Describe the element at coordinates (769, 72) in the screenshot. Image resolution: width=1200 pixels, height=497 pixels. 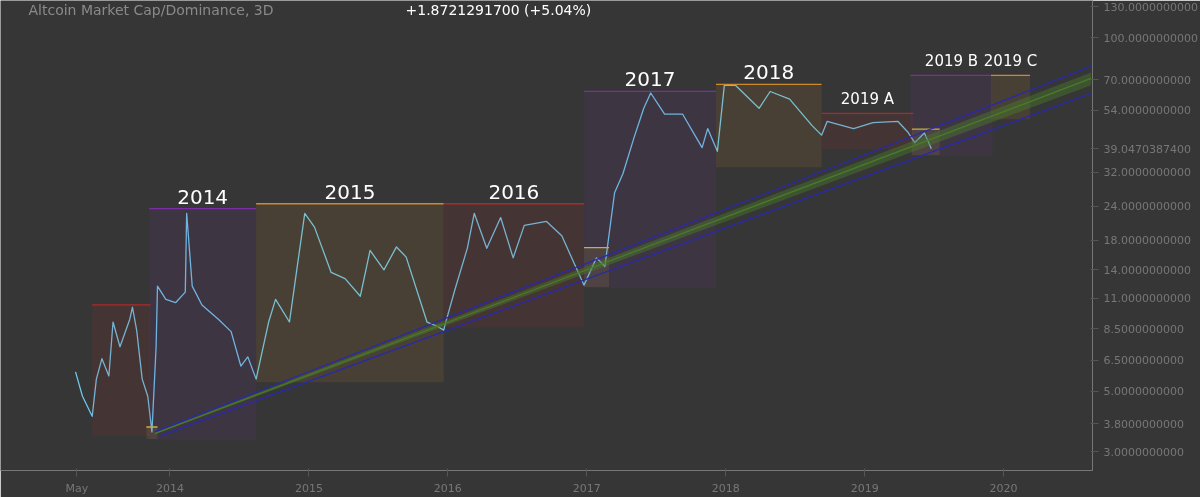
I see `series-label: 2018` at that location.